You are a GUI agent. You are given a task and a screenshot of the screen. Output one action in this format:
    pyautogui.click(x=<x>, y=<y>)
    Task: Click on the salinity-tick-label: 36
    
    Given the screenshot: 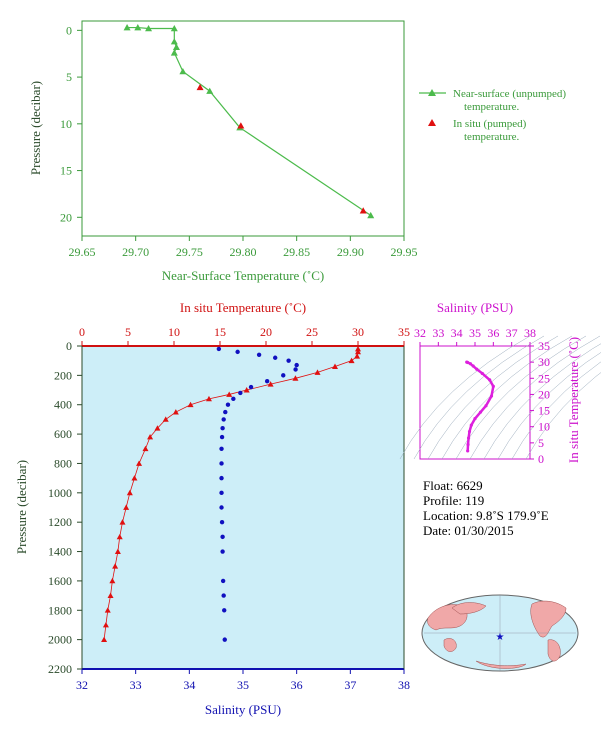 What is the action you would take?
    pyautogui.click(x=297, y=685)
    